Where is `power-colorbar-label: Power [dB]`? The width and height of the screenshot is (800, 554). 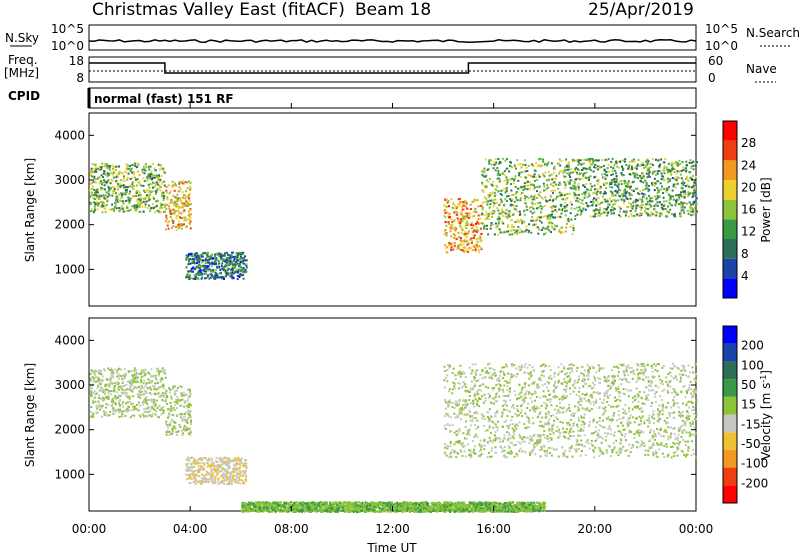 power-colorbar-label: Power [dB] is located at coordinates (766, 209).